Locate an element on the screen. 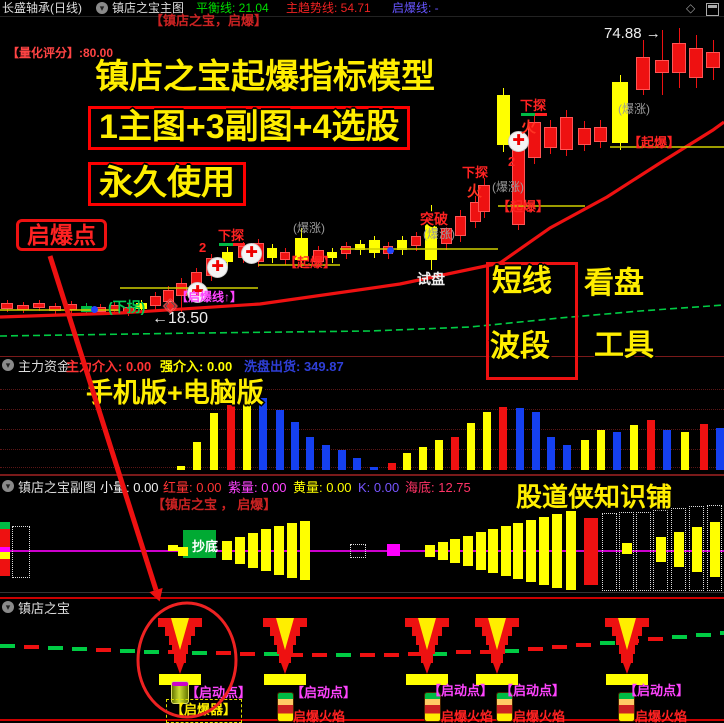 This screenshot has width=724, height=723. gongju: 工具 is located at coordinates (624, 345).